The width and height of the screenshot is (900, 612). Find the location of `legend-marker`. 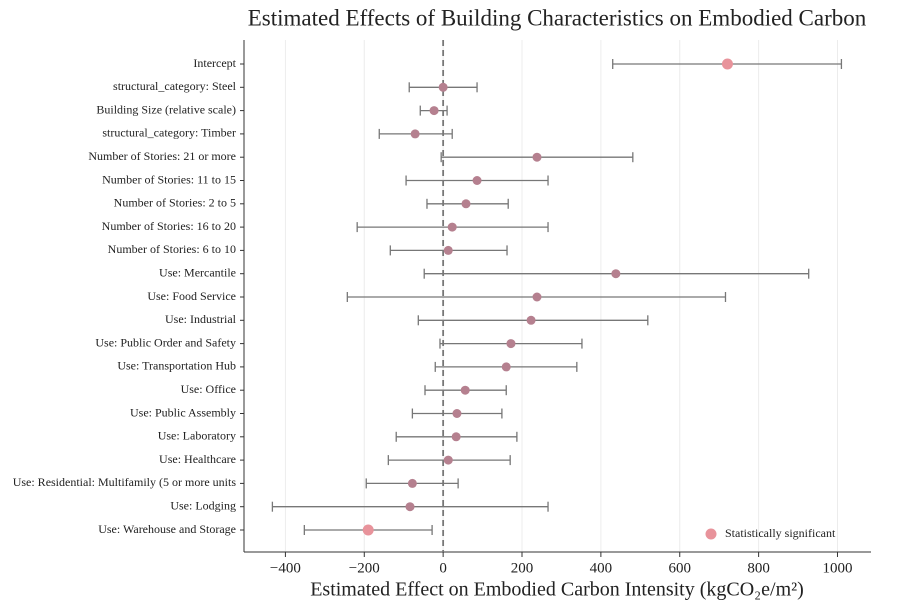

legend-marker is located at coordinates (711, 534).